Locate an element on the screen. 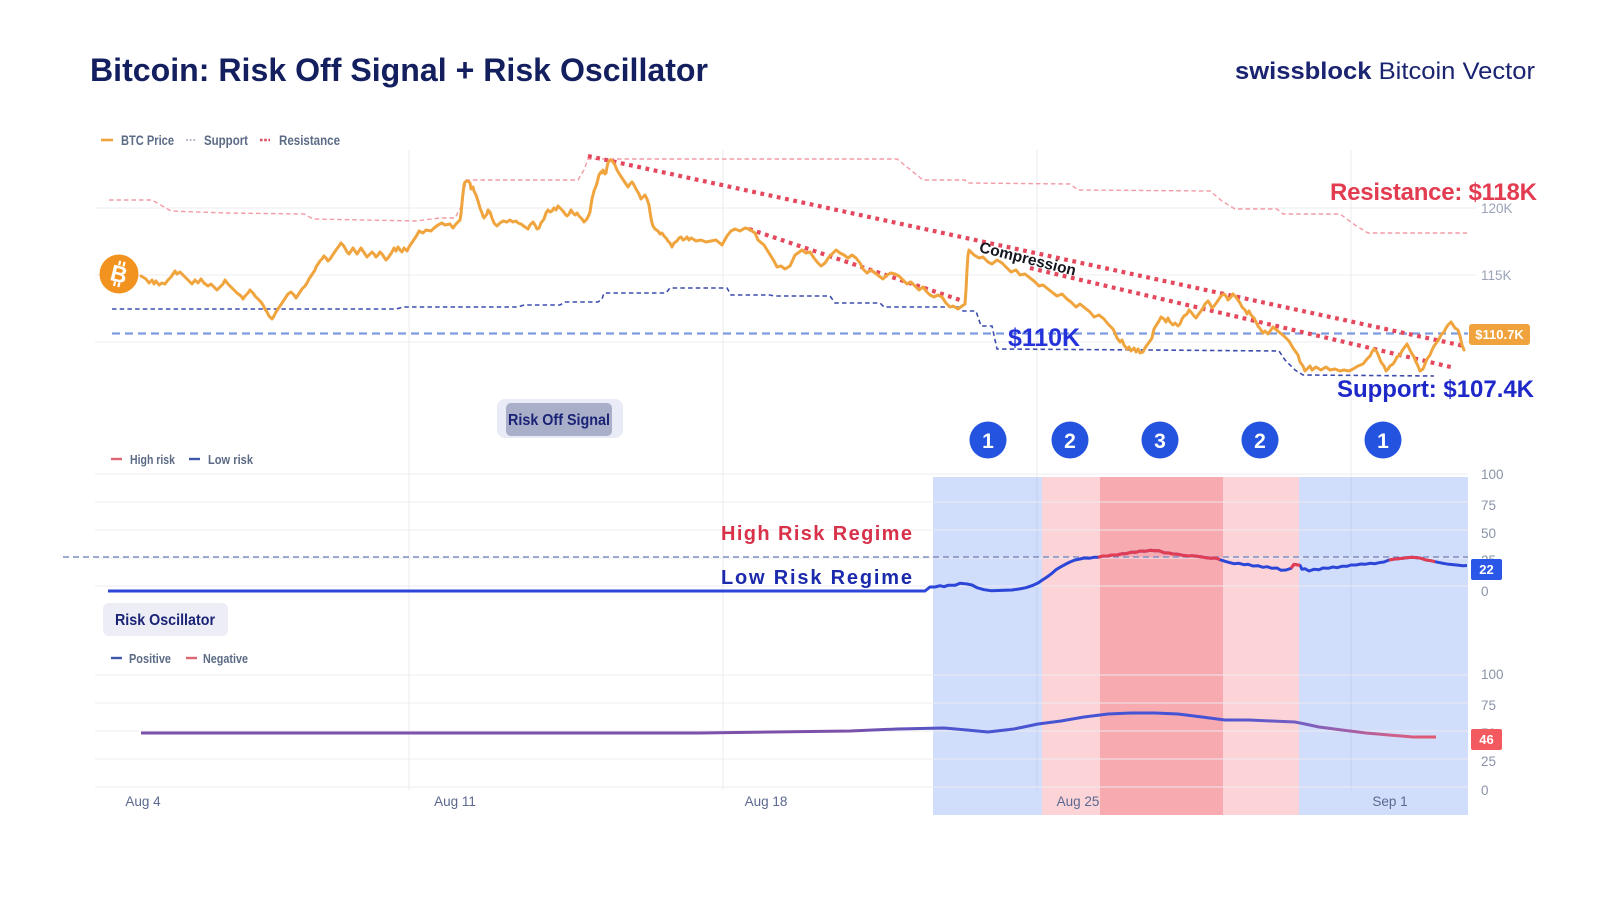 The height and width of the screenshot is (905, 1600). svg-text: BTC Price is located at coordinates (147, 140).